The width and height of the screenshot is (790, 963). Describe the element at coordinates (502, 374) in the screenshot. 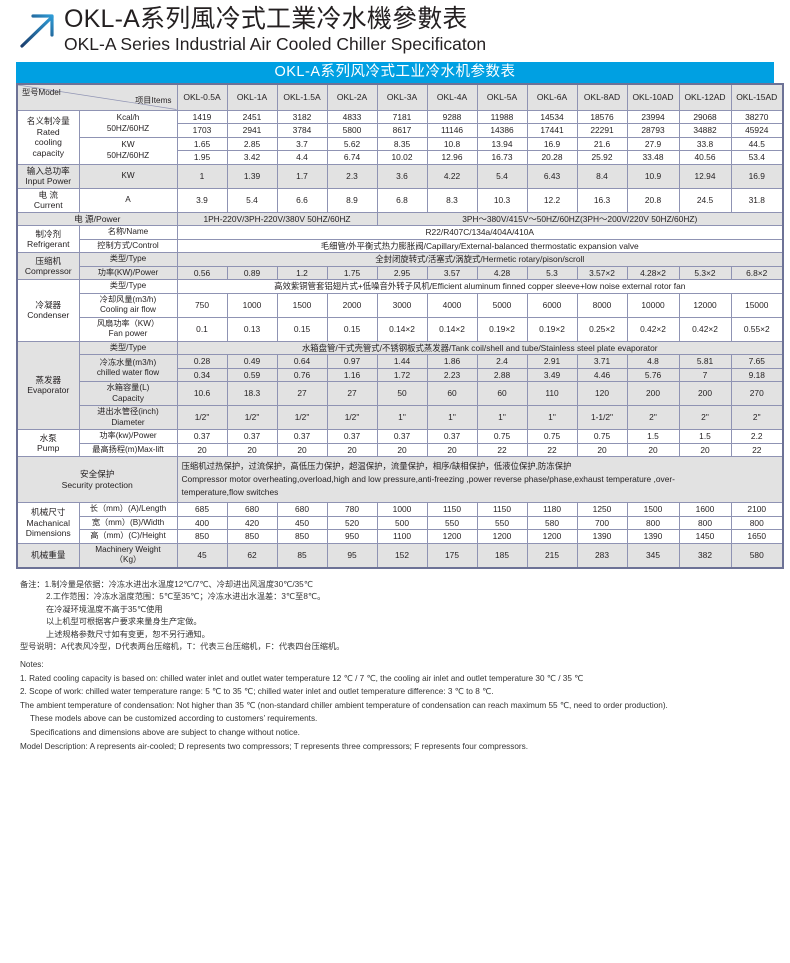

I see `table-cell: 2.88` at that location.